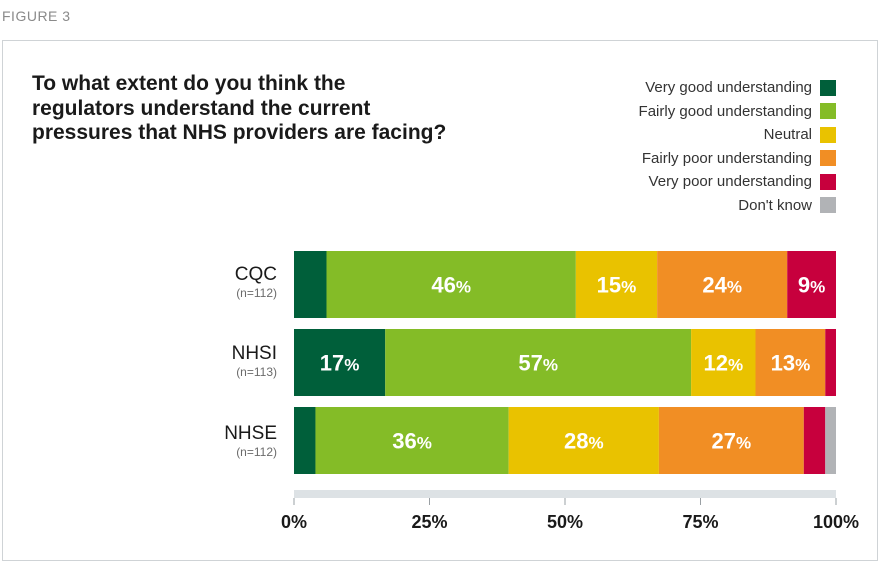 The image size is (882, 564). Describe the element at coordinates (836, 522) in the screenshot. I see `x-tick-label: 100%` at that location.